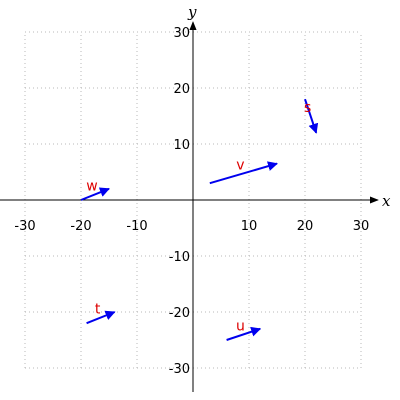  What do you see at coordinates (192, 12) in the screenshot?
I see `y-axis-label: y` at bounding box center [192, 12].